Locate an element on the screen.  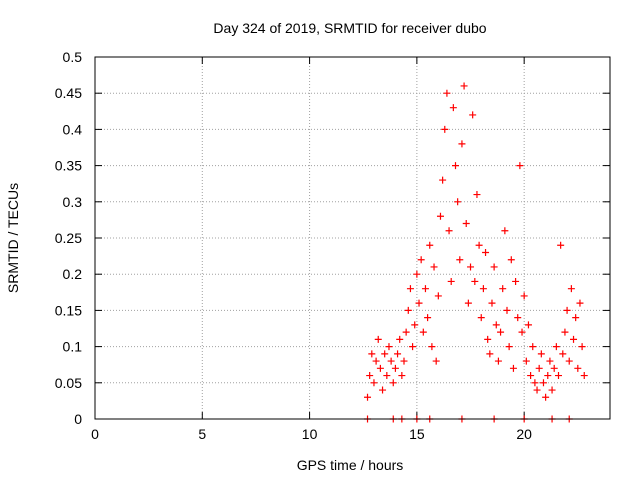
x-tick-label: 5 is located at coordinates (202, 434).